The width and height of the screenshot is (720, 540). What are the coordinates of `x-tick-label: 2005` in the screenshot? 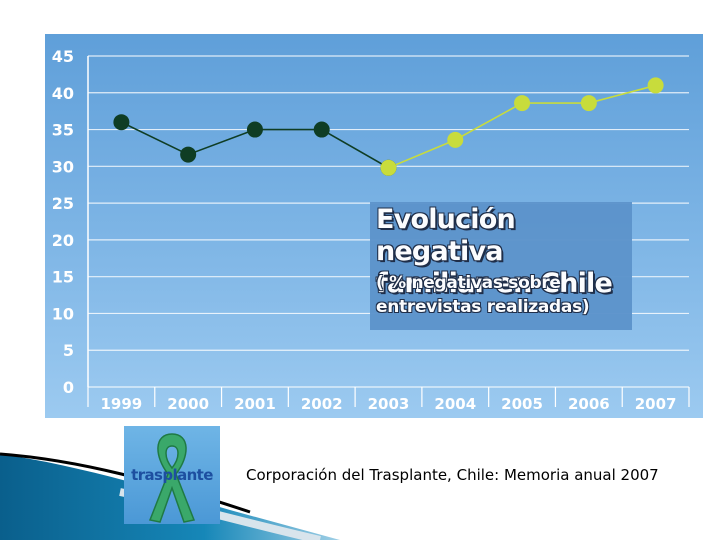 It's located at (522, 404).